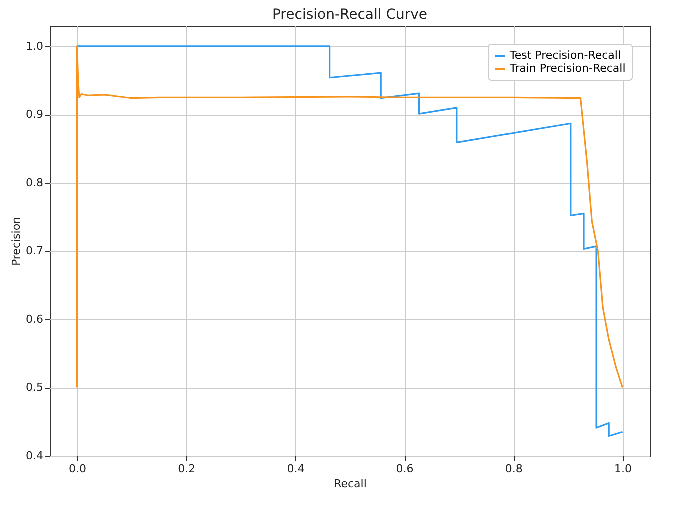 This screenshot has width=689, height=521. Describe the element at coordinates (35, 115) in the screenshot. I see `y-tick-label: 0.9` at that location.